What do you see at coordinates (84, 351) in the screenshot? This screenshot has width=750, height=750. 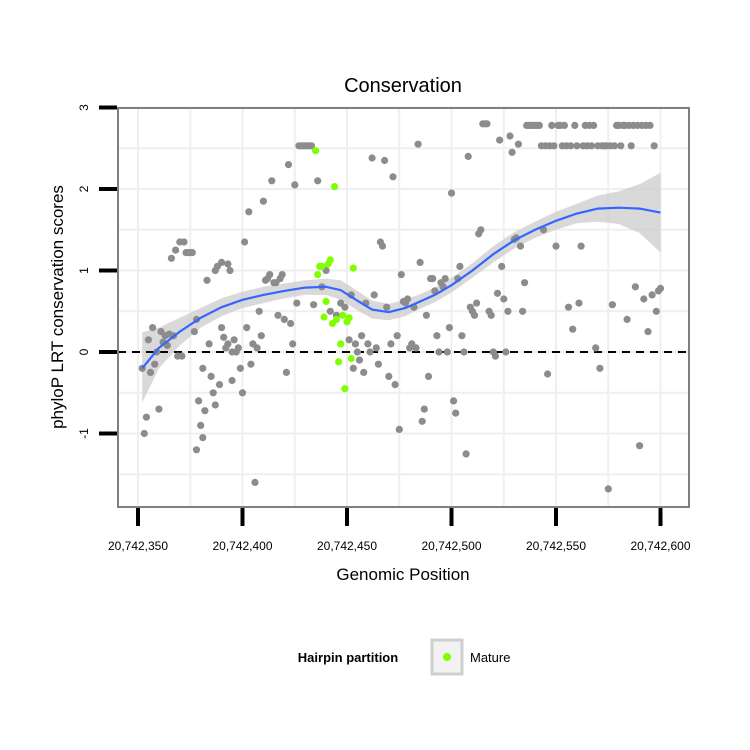 I see `y-tick-label: 0` at bounding box center [84, 351].